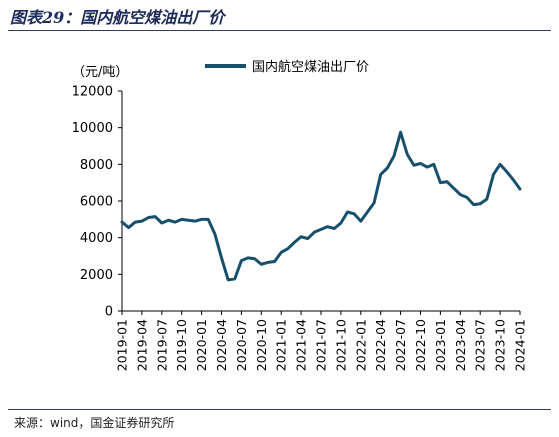 The height and width of the screenshot is (437, 559). I want to click on y-tick-label: 10000, so click(92, 128).